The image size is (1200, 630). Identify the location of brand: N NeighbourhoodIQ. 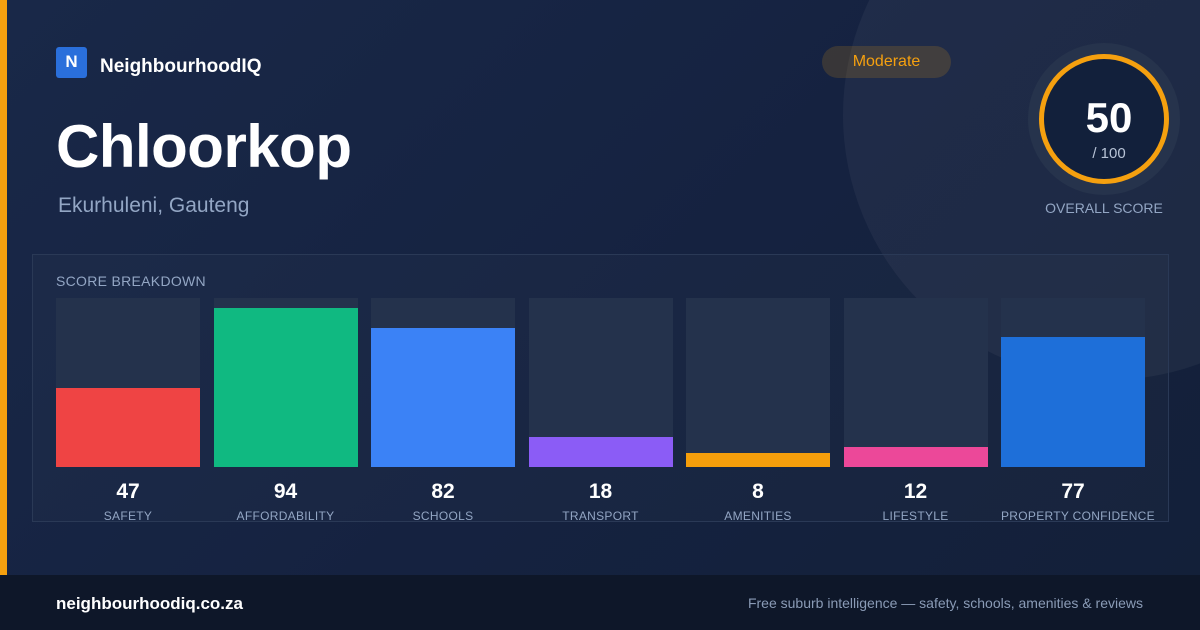
(158, 62).